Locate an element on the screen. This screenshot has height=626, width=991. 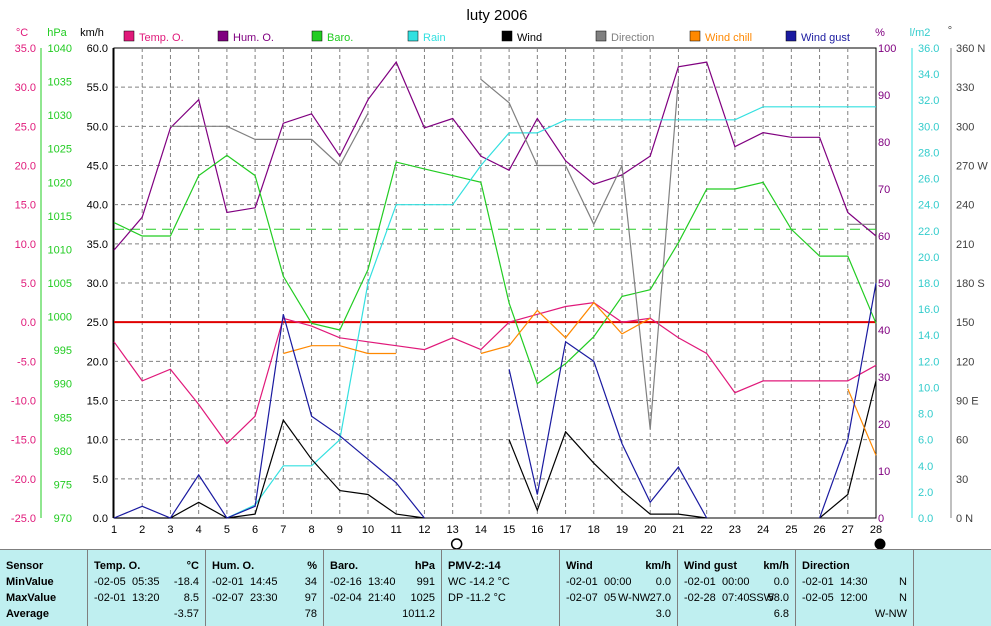
new-moon-icon is located at coordinates (880, 543).